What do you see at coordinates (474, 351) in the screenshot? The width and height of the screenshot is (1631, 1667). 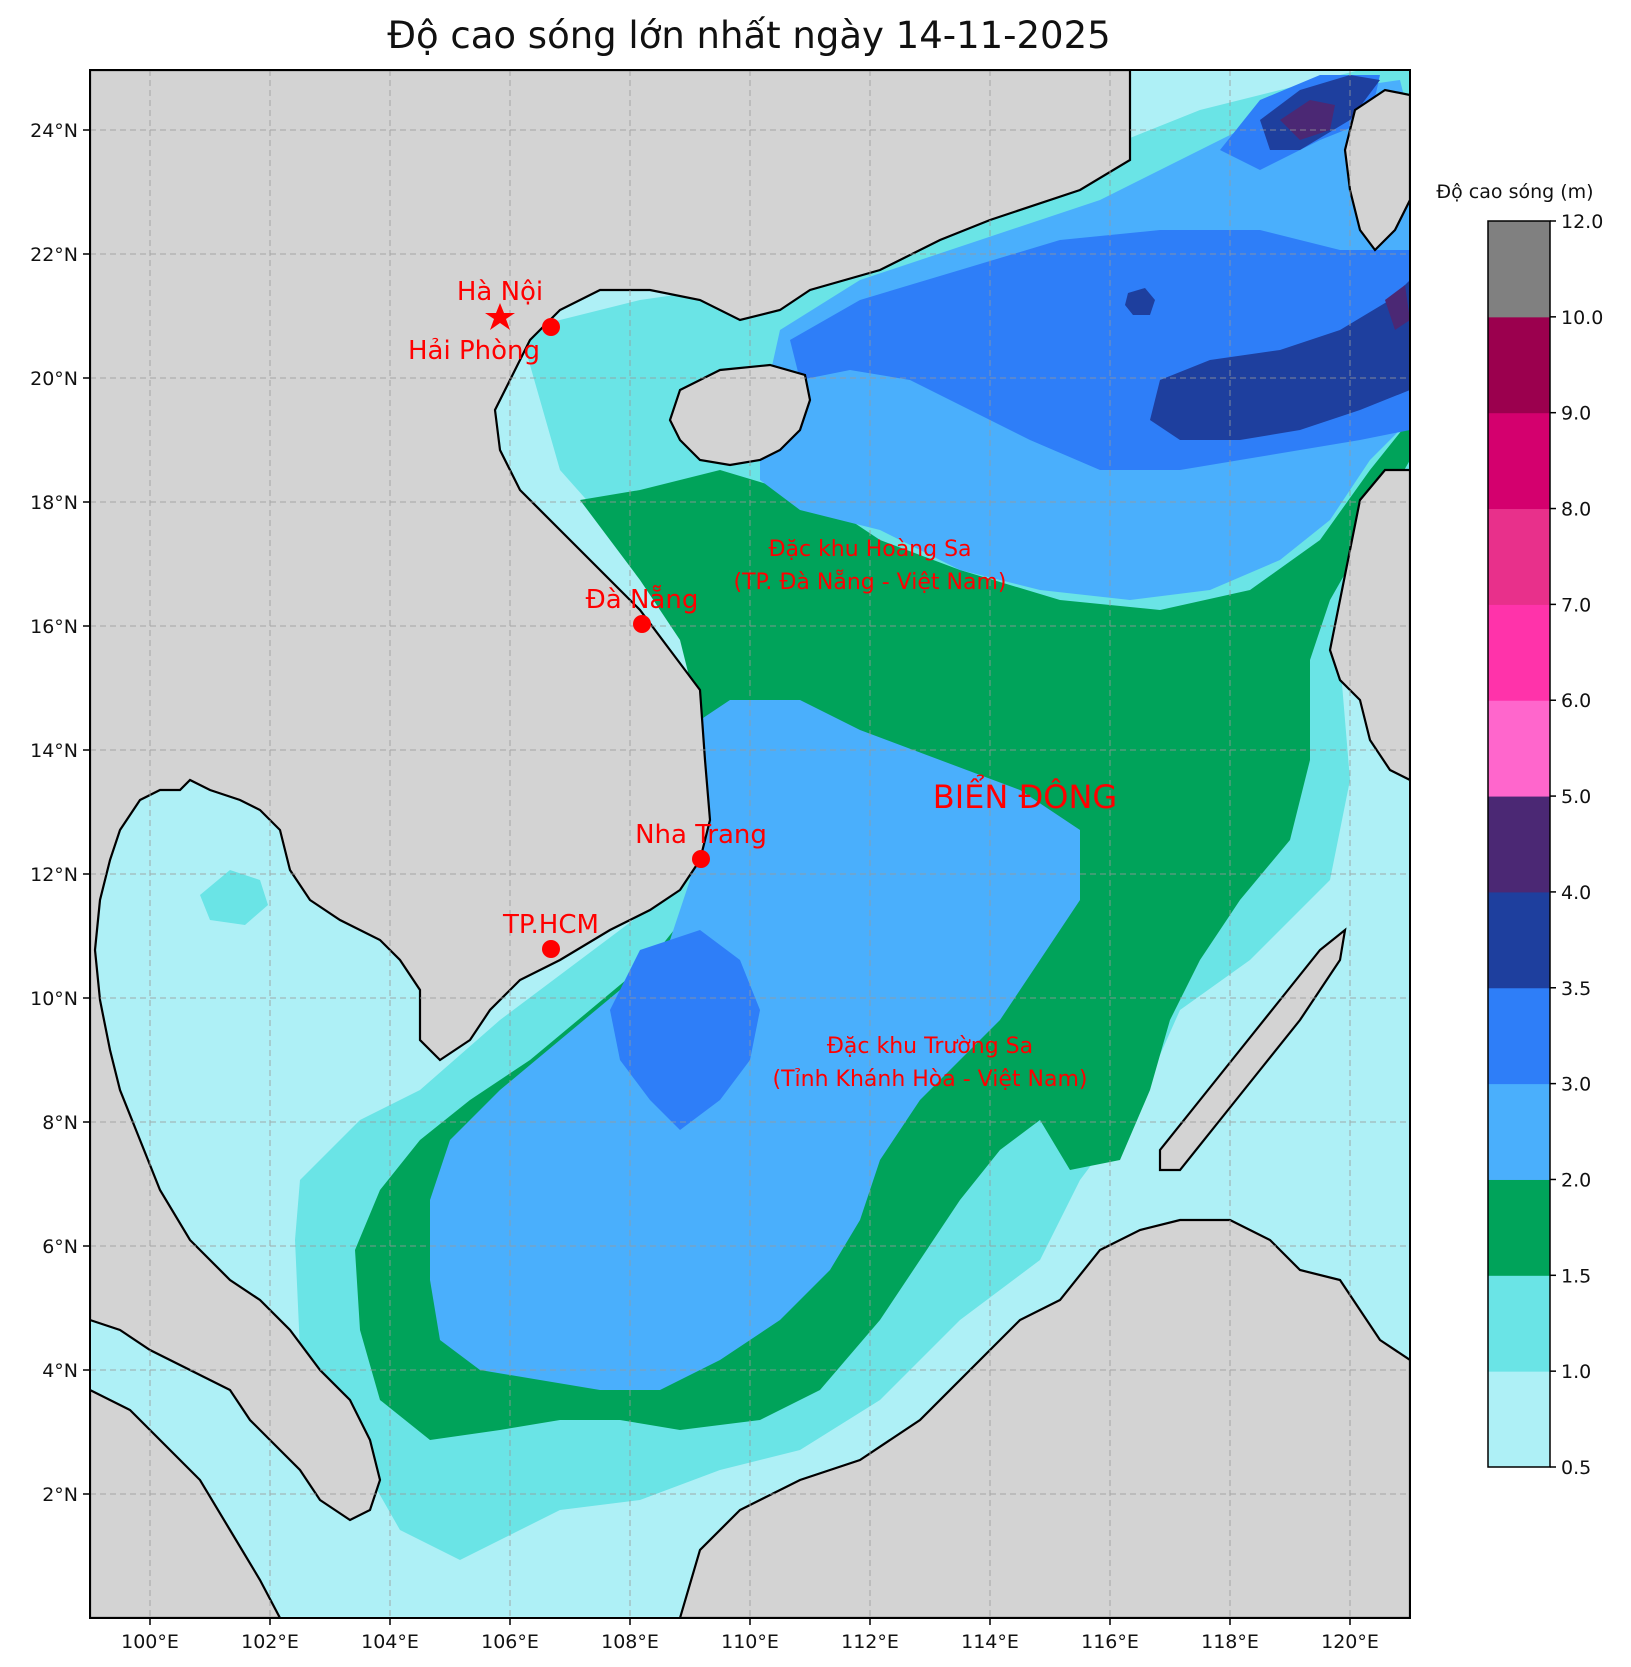 I see `city-label-haiphong: Hải Phòng` at bounding box center [474, 351].